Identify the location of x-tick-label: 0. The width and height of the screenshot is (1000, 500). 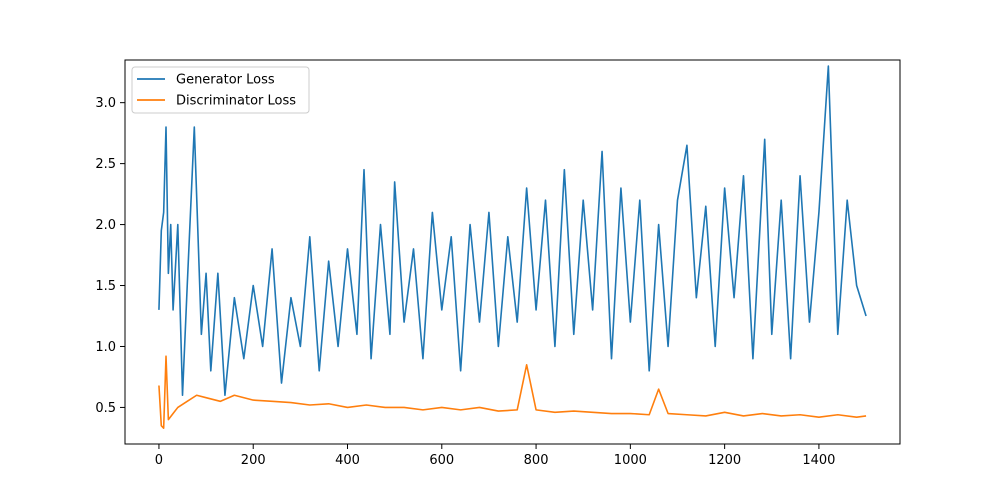
(159, 460).